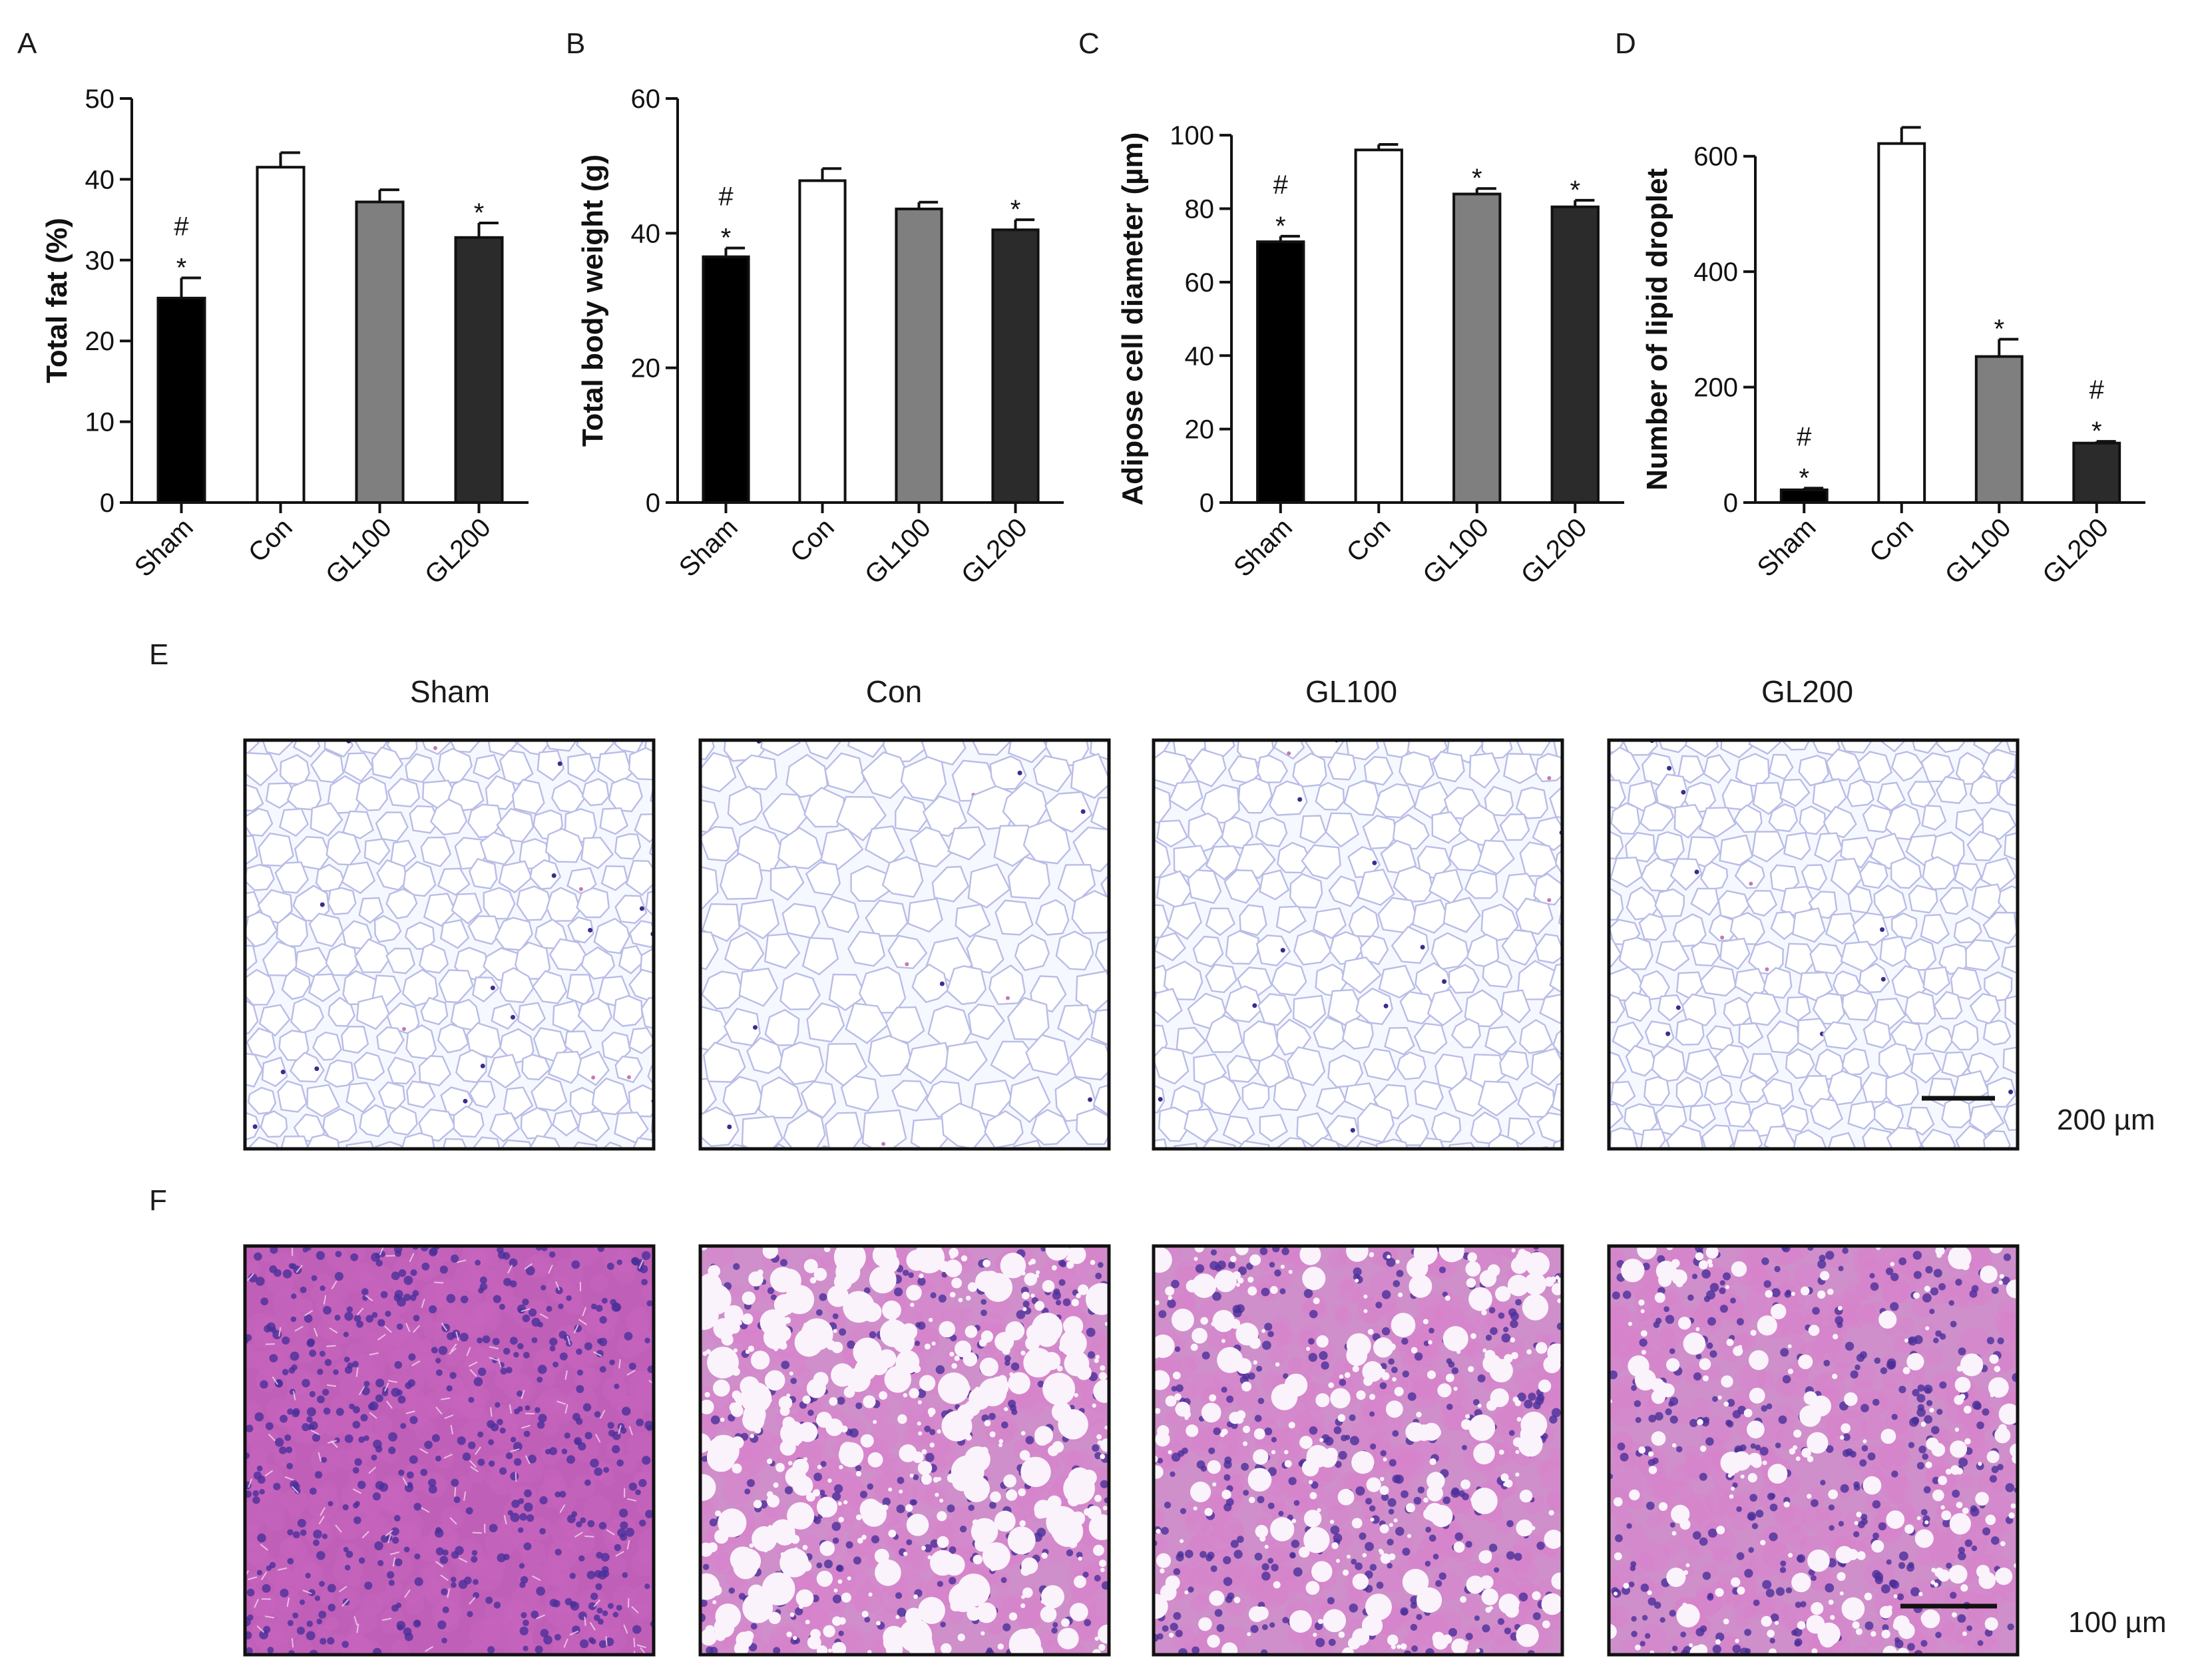 The height and width of the screenshot is (1680, 2192). I want to click on liver-image-gl200, so click(1813, 1450).